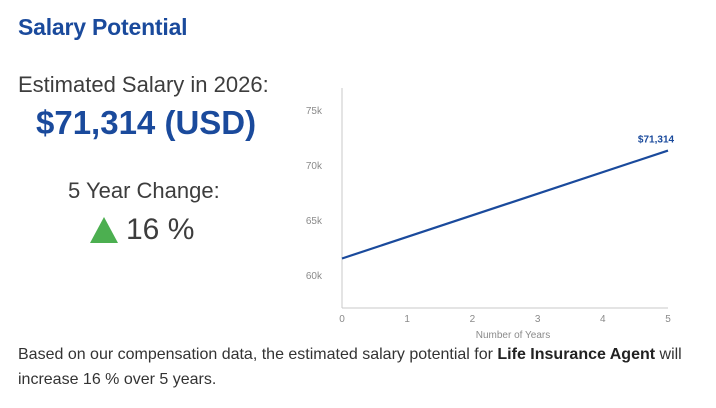 The image size is (716, 408). Describe the element at coordinates (513, 335) in the screenshot. I see `x-axis-label: Number of Years` at that location.